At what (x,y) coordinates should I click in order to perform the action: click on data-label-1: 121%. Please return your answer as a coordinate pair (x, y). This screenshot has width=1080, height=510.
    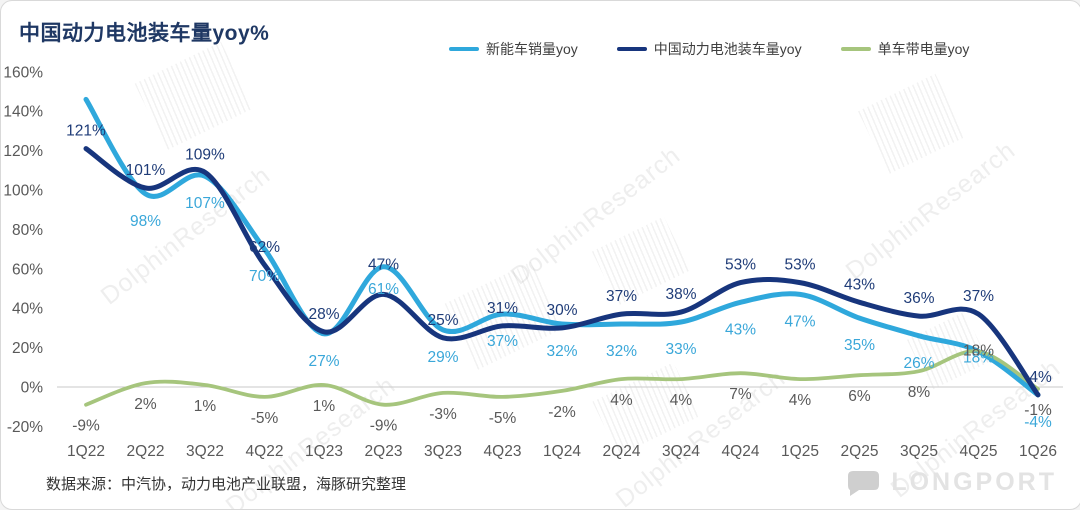
    Looking at the image, I should click on (86, 131).